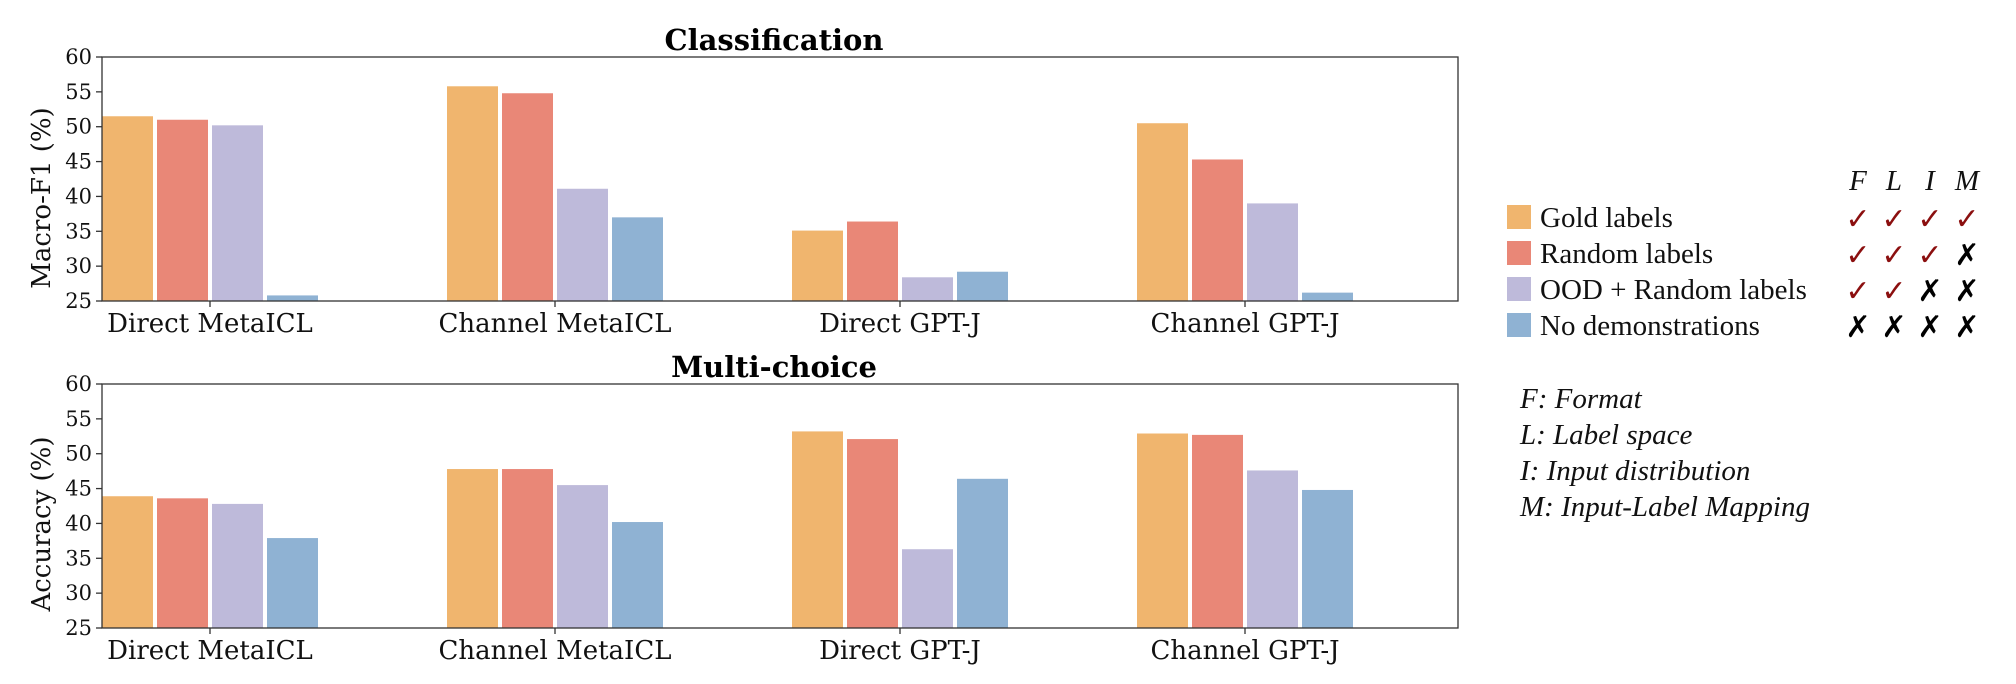 The width and height of the screenshot is (2016, 684). What do you see at coordinates (1857, 181) in the screenshot?
I see `legend-header-f: F` at bounding box center [1857, 181].